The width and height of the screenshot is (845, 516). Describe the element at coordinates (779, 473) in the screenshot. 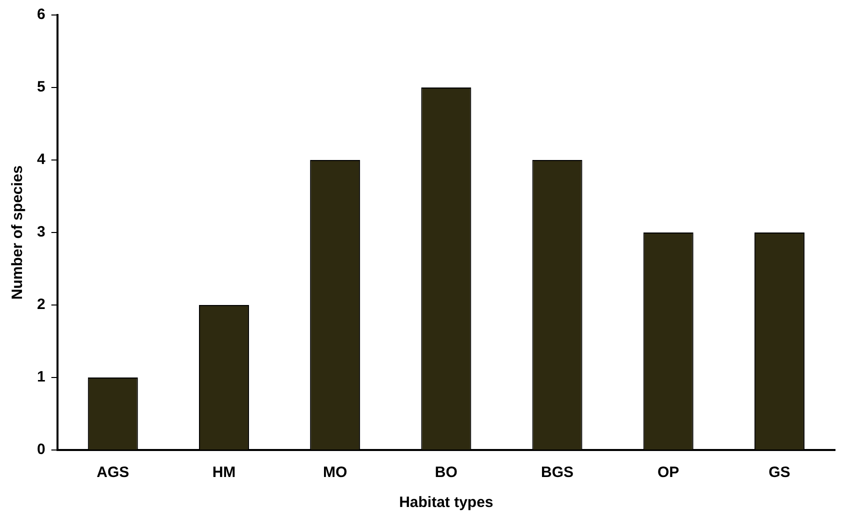

I see `x-tick-label: GS` at that location.